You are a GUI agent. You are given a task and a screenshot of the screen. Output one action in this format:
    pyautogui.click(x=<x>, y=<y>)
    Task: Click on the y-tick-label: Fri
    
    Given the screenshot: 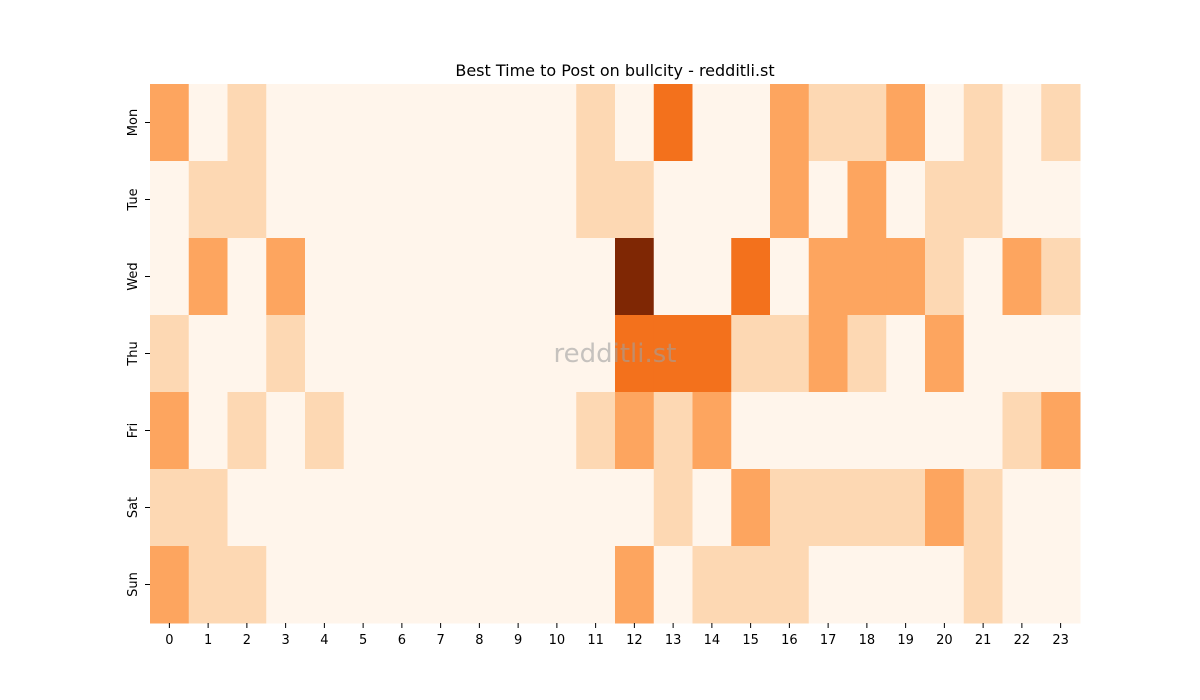 What is the action you would take?
    pyautogui.click(x=133, y=431)
    